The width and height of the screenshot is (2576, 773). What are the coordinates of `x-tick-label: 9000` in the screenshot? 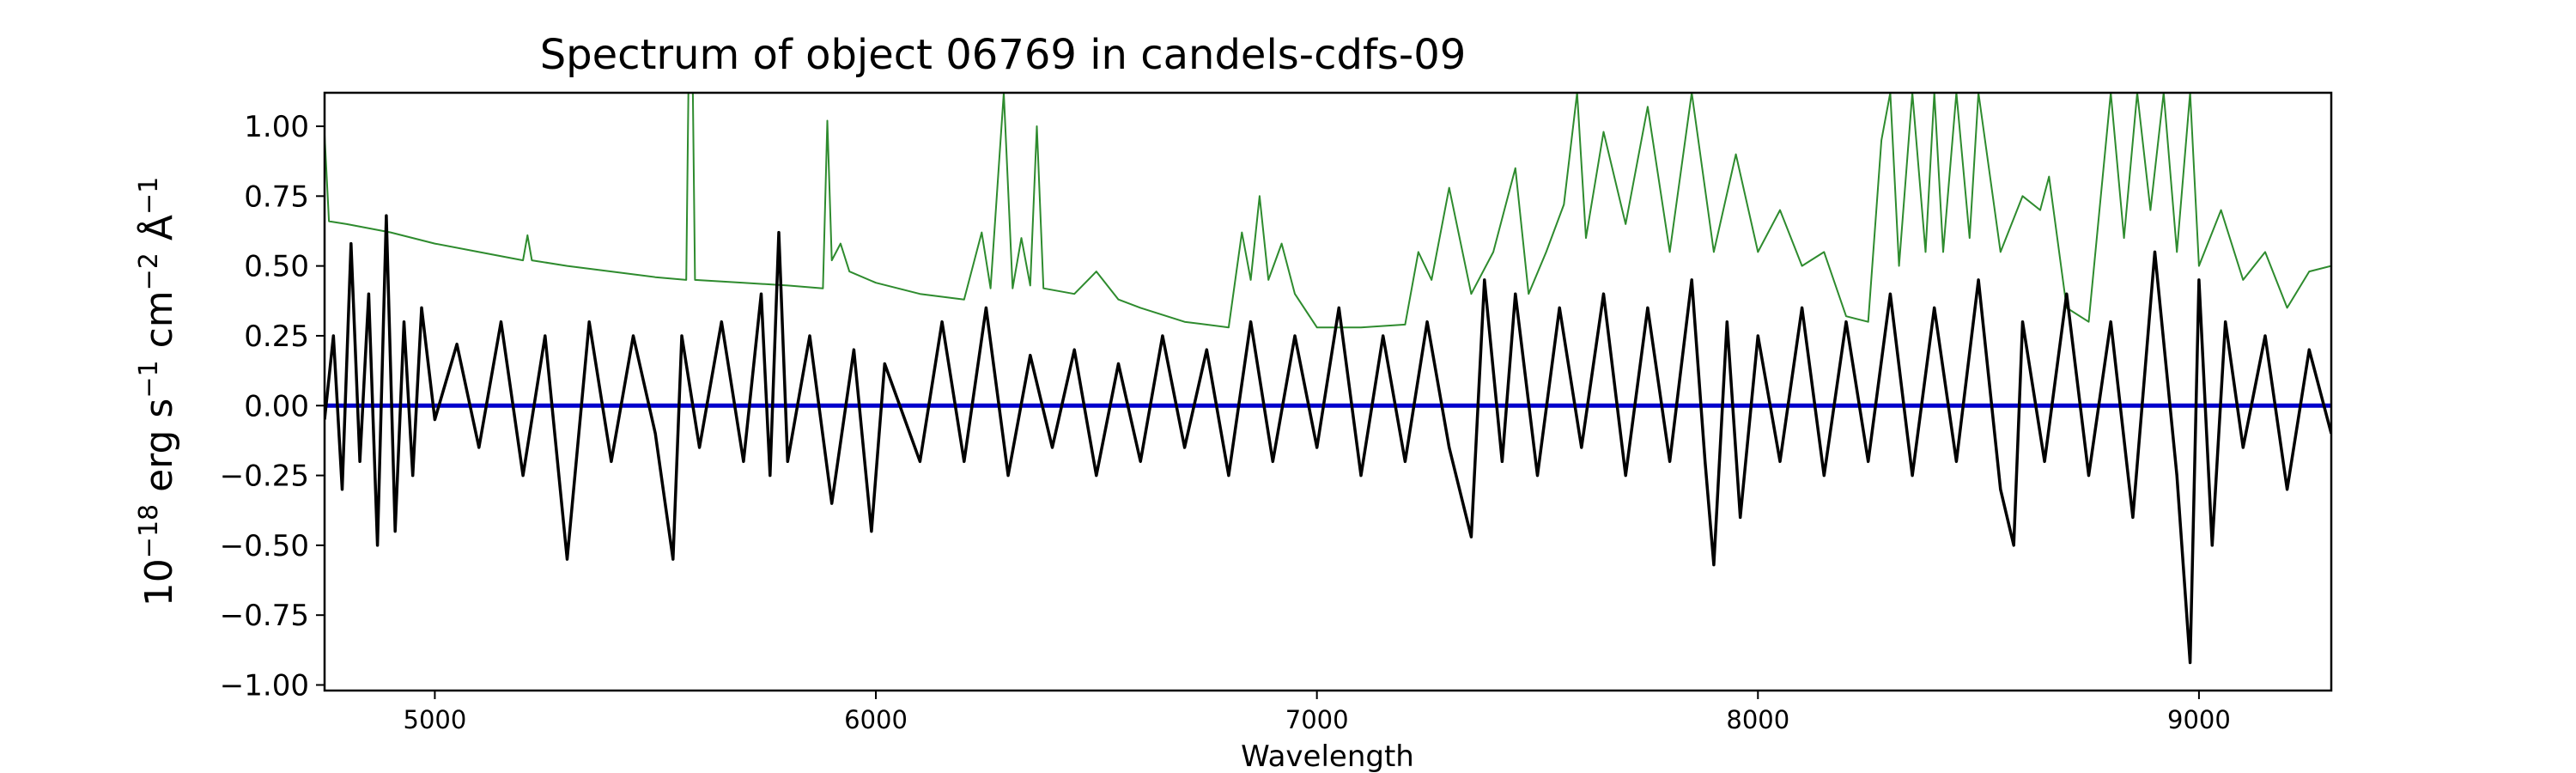 It's located at (2199, 719).